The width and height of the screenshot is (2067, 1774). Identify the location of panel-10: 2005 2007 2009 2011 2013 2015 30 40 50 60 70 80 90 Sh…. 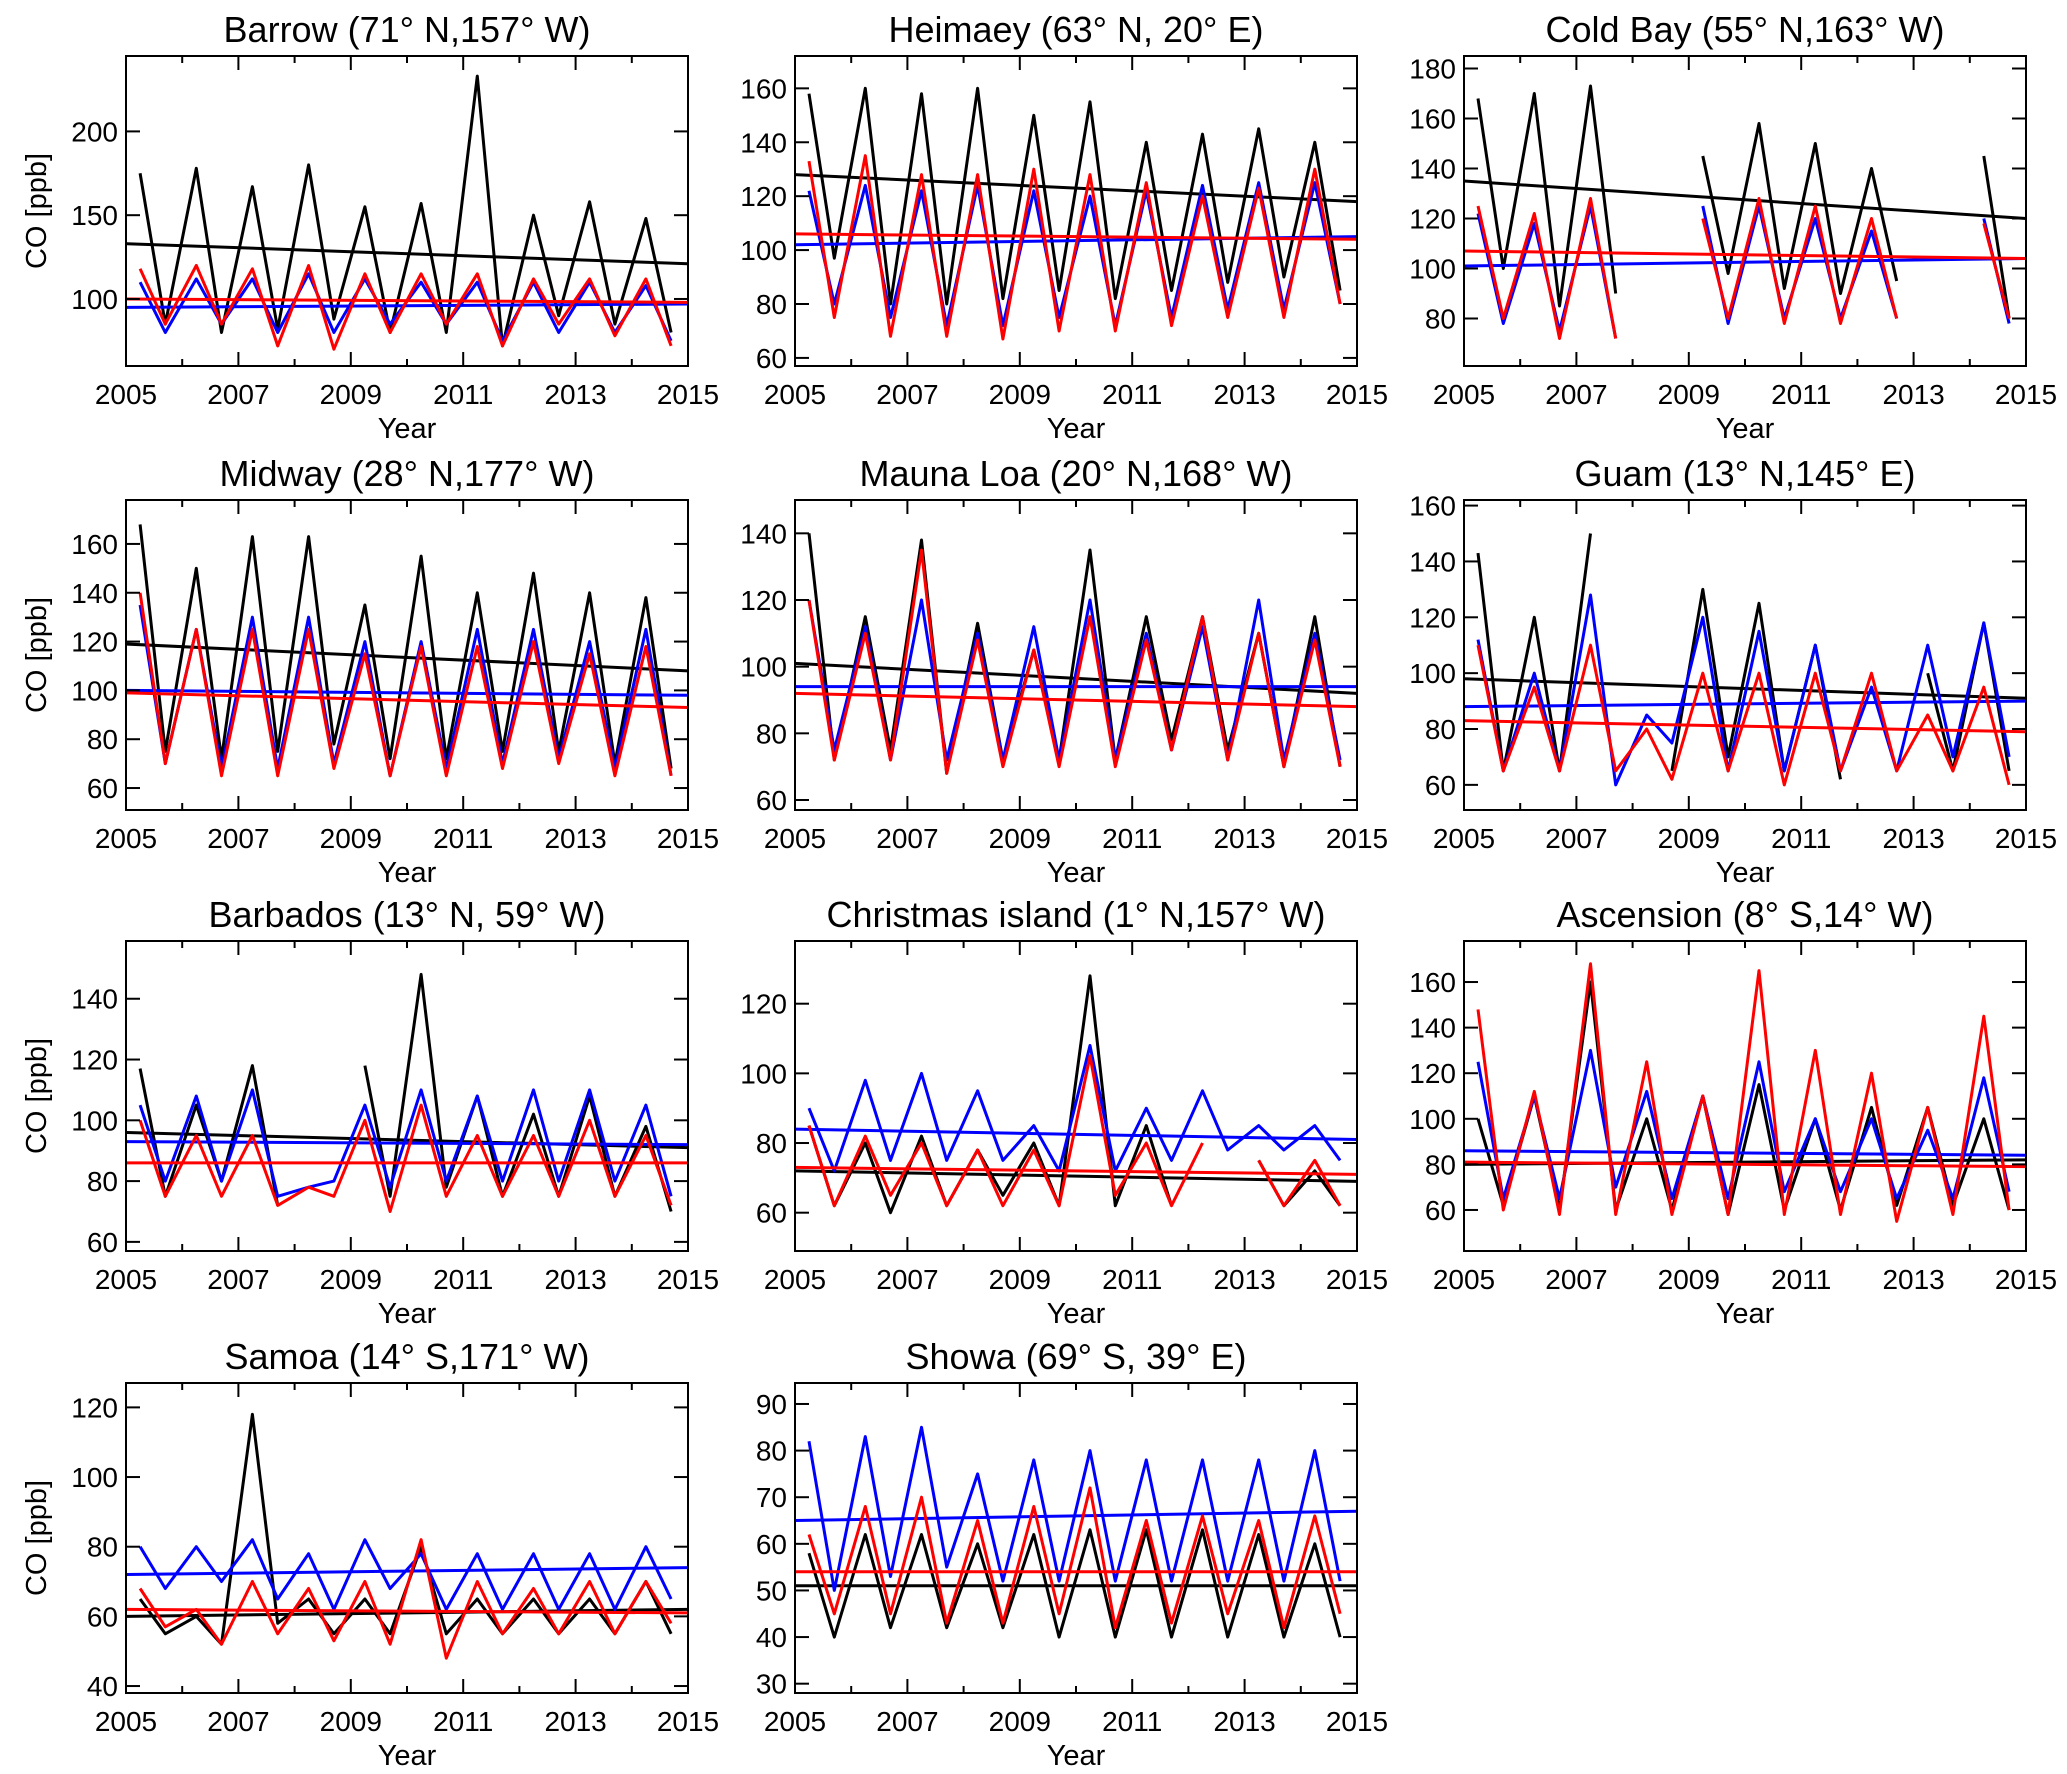
(1072, 1554).